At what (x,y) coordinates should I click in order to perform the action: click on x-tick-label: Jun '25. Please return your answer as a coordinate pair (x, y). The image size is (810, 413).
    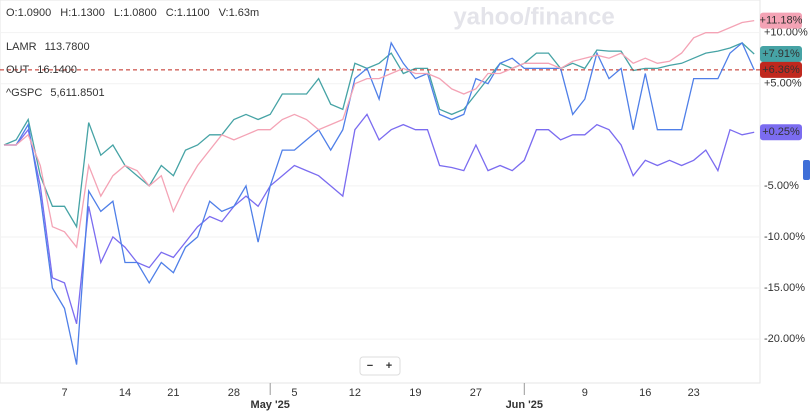
    Looking at the image, I should click on (524, 405).